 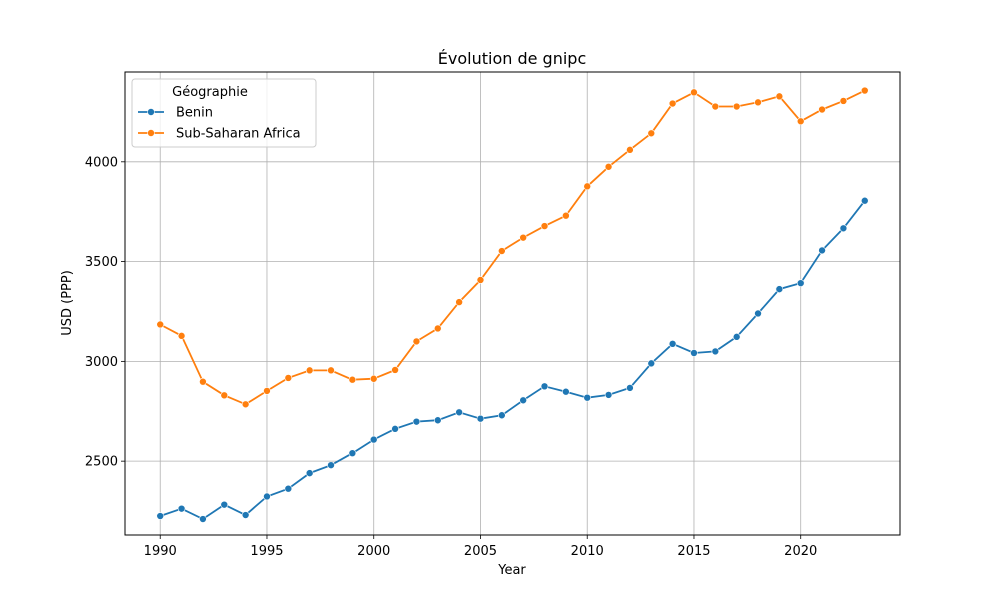 What do you see at coordinates (512, 58) in the screenshot?
I see `chart-title: Évolution de gnipc` at bounding box center [512, 58].